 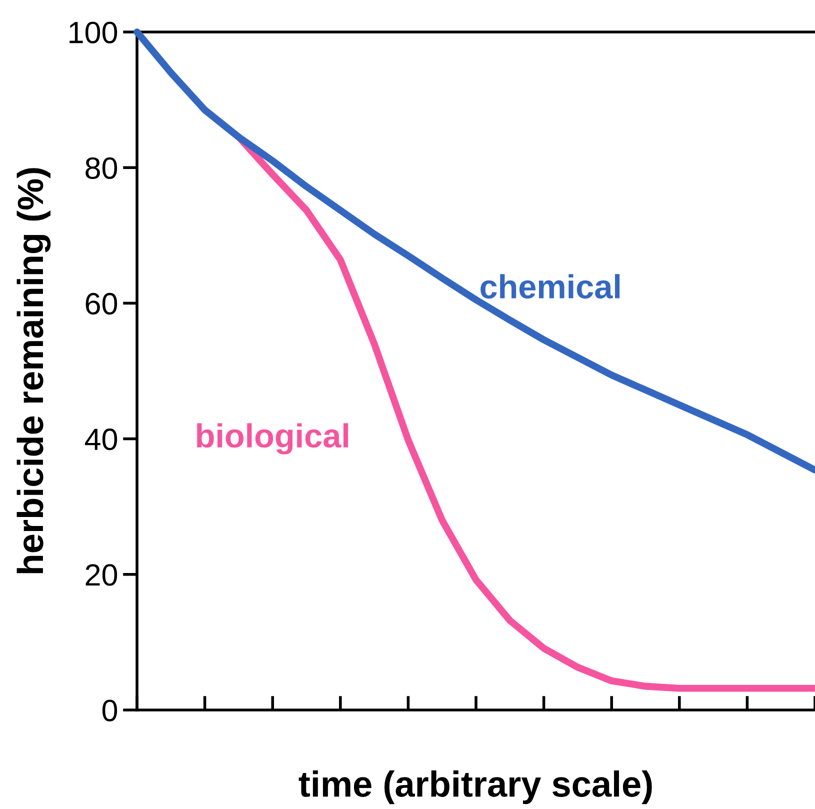 I want to click on y-tick-label: 60, so click(x=102, y=303).